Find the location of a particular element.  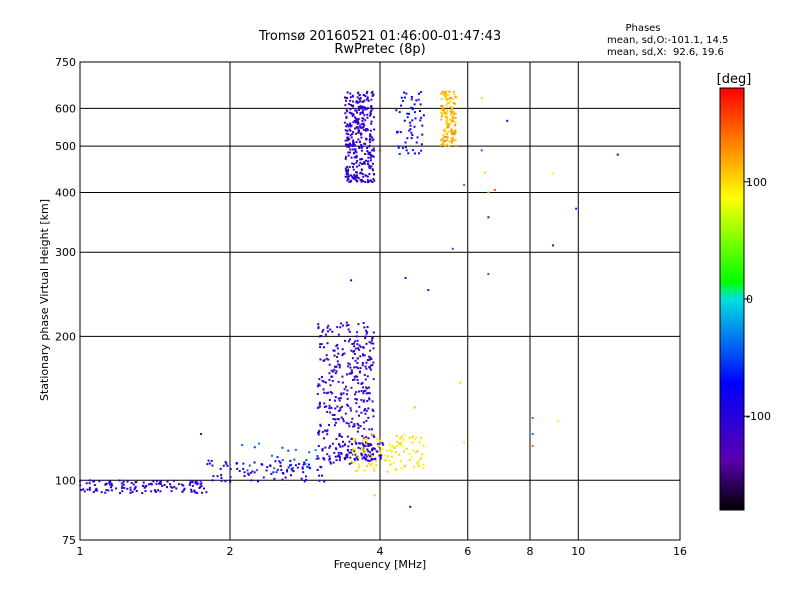

y-tick-label: 300 is located at coordinates (65, 252).